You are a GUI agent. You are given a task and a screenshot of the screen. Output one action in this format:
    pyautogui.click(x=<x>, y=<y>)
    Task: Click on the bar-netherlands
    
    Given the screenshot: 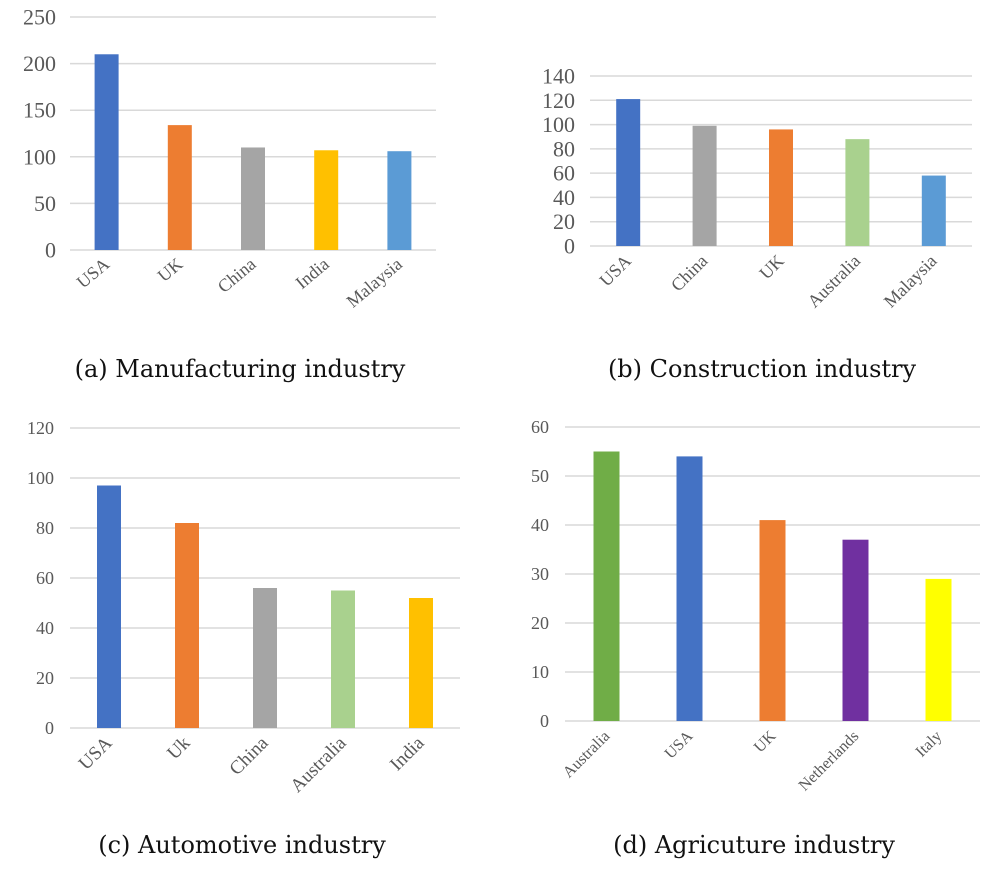 What is the action you would take?
    pyautogui.click(x=855, y=630)
    